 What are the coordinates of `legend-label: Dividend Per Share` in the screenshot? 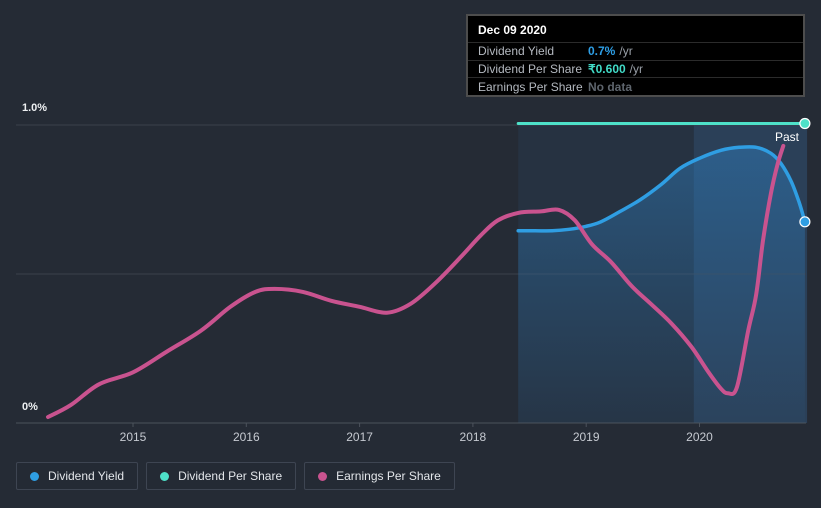 It's located at (230, 476).